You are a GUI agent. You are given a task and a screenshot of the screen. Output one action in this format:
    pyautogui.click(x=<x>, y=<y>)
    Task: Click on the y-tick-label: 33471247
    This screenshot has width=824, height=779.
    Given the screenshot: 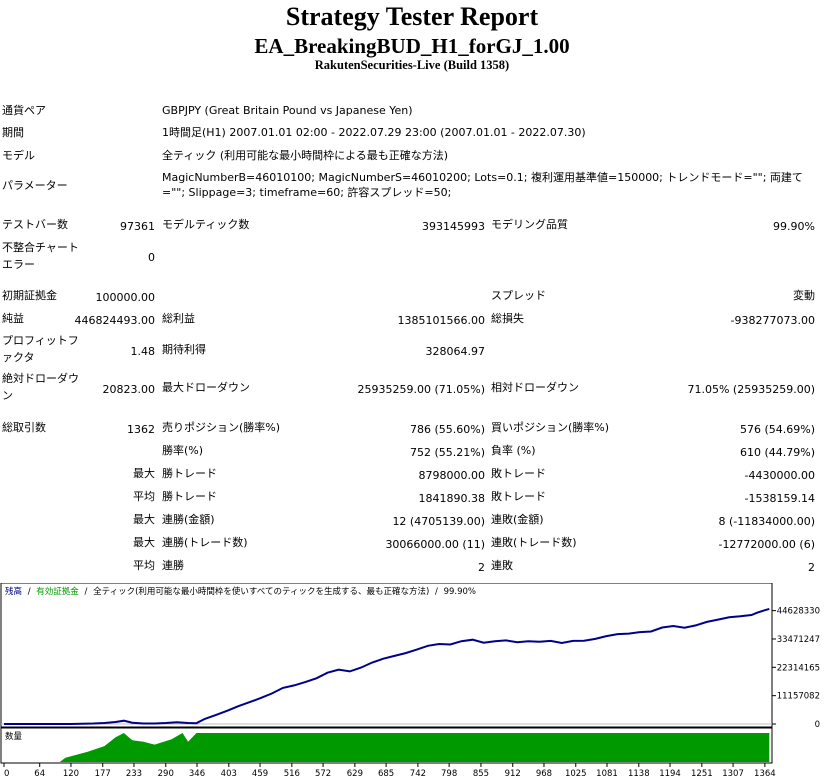 What is the action you would take?
    pyautogui.click(x=798, y=640)
    